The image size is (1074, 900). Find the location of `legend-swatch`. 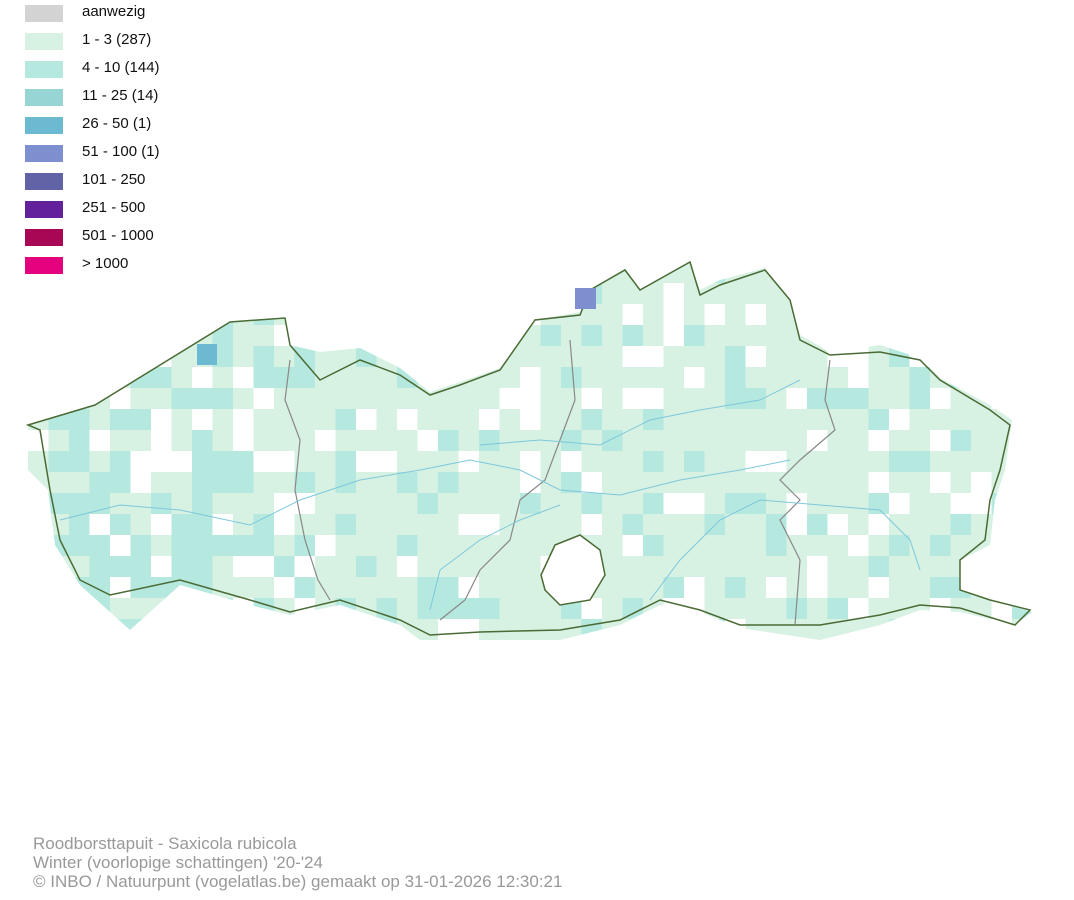

legend-swatch is located at coordinates (44, 13).